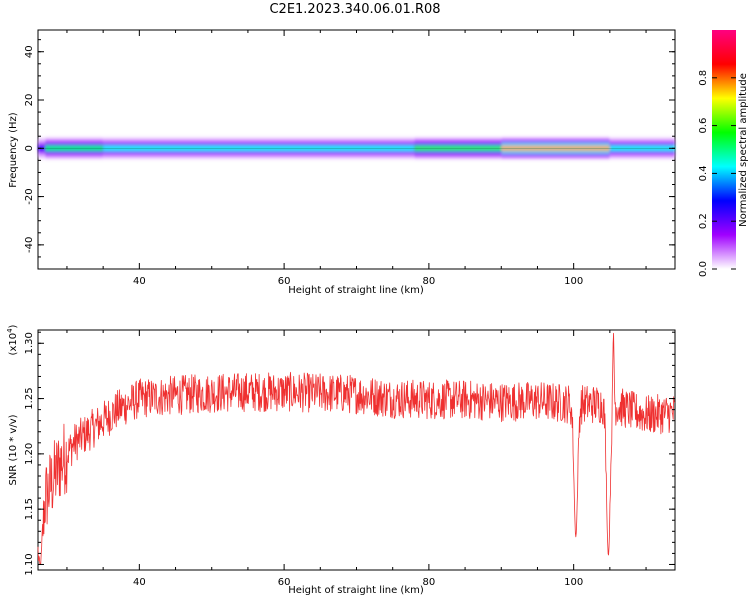 The width and height of the screenshot is (750, 600). What do you see at coordinates (356, 148) in the screenshot?
I see `spectral-band` at bounding box center [356, 148].